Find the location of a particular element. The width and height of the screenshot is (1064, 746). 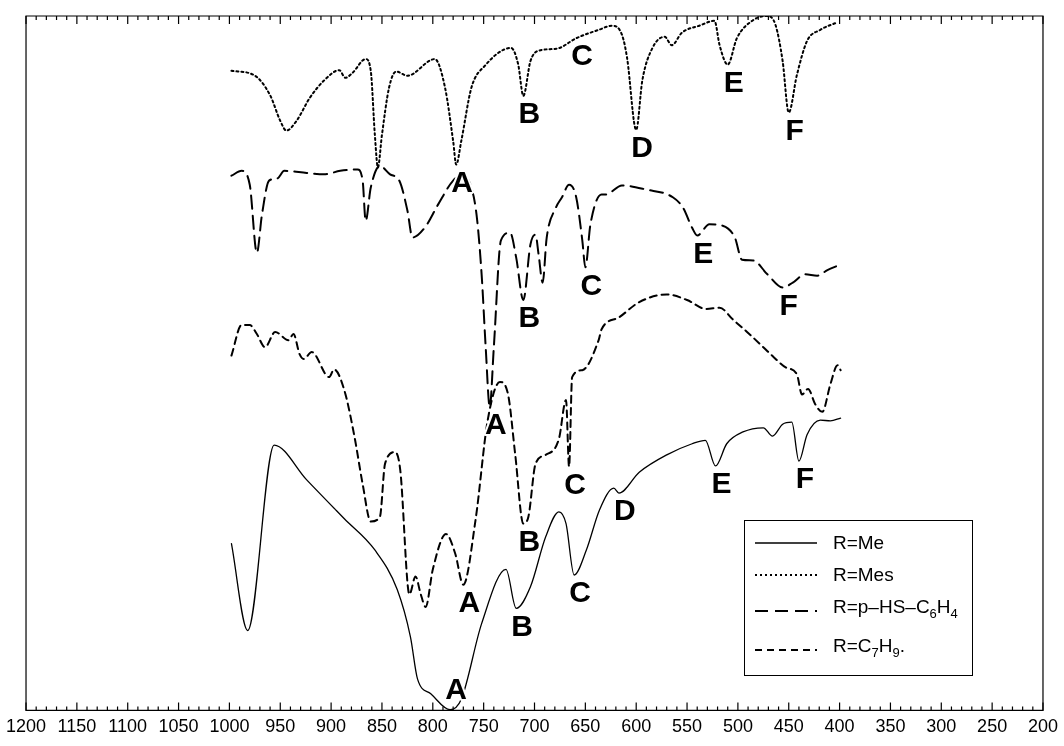

x-tick-label: 1050 is located at coordinates (178, 726).